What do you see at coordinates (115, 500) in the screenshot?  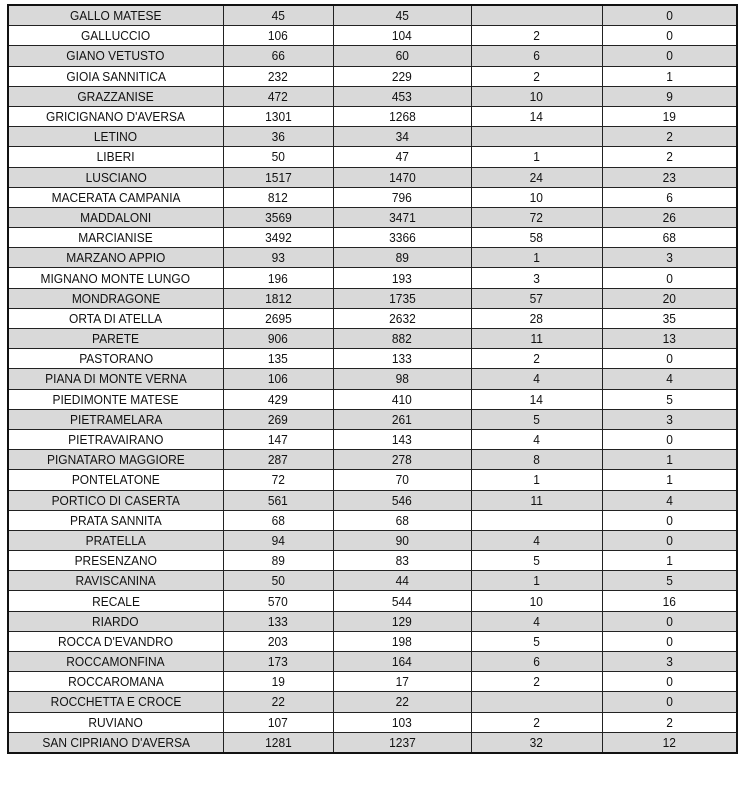 I see `cell-text: PORTICO DI CASERTA` at bounding box center [115, 500].